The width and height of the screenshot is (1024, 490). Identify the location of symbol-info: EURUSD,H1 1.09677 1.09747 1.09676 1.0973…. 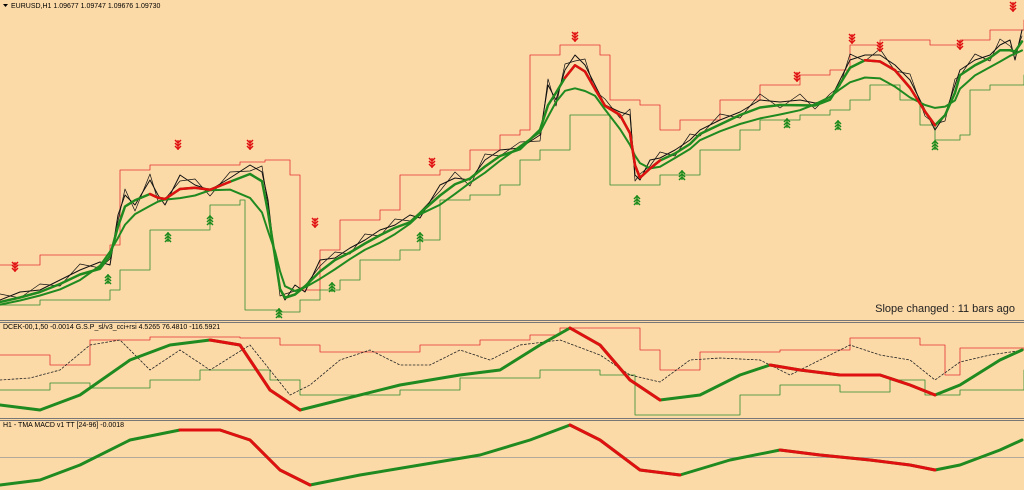
(86, 6).